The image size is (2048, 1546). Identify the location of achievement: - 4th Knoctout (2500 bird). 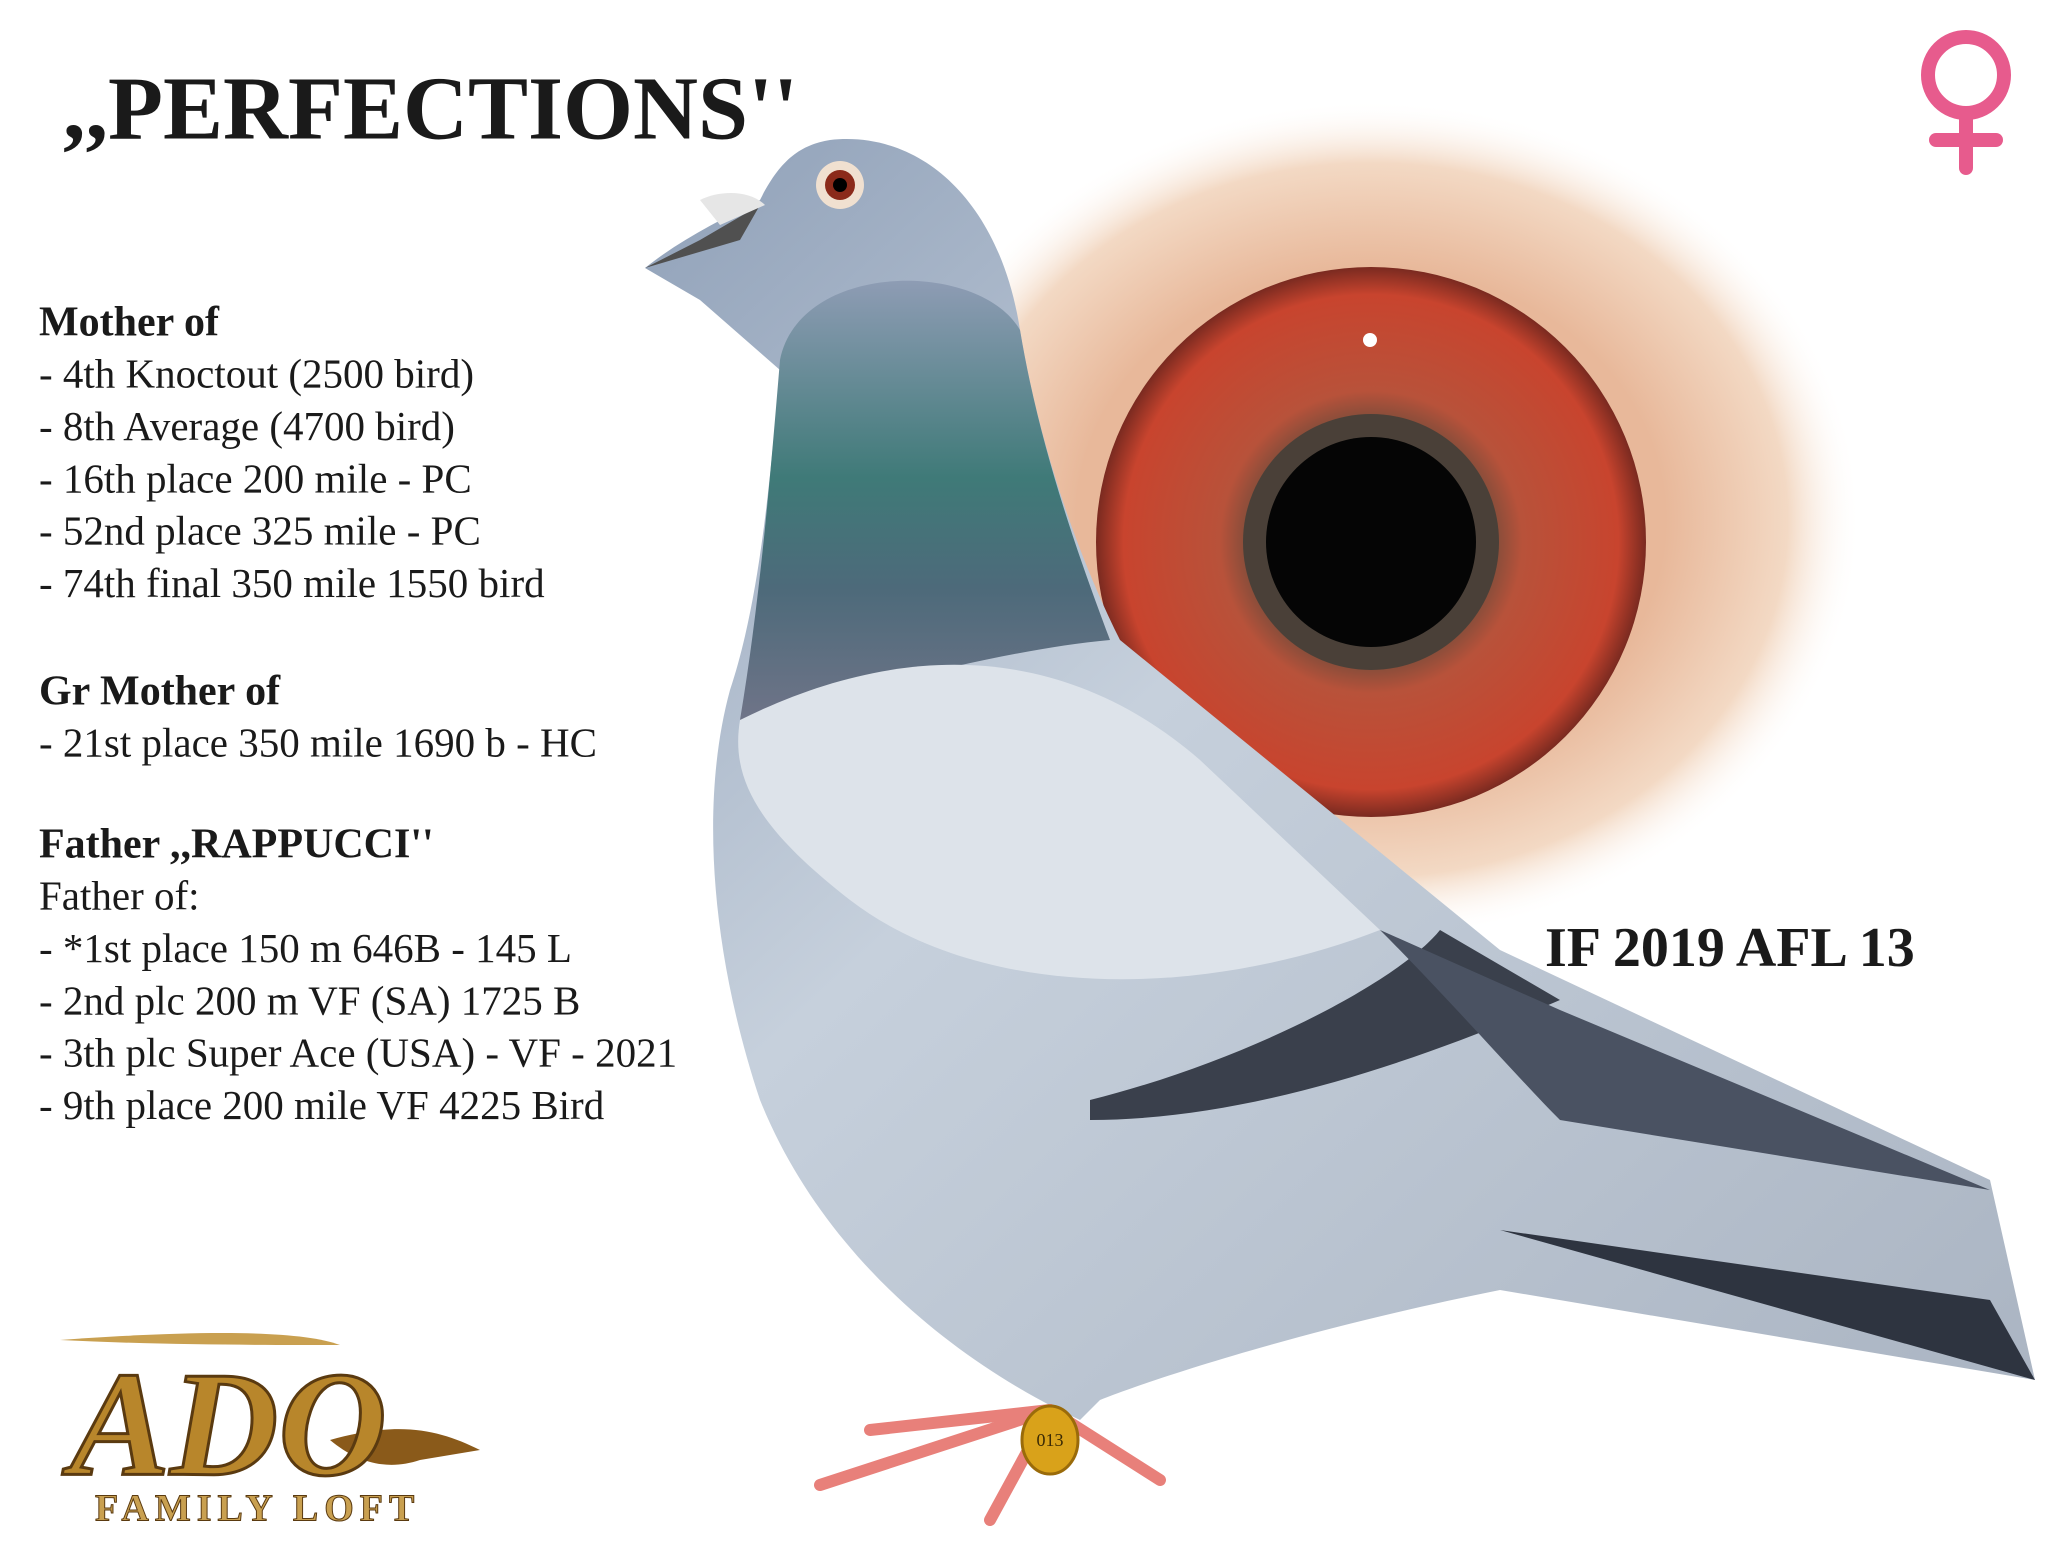
(256, 374).